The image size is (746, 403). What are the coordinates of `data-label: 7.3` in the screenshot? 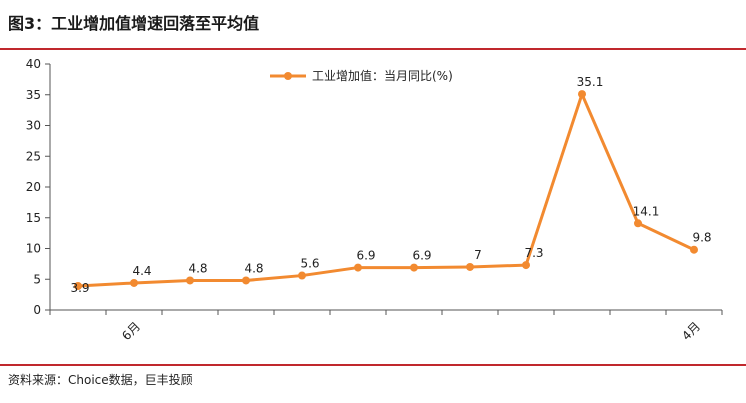 It's located at (533, 253).